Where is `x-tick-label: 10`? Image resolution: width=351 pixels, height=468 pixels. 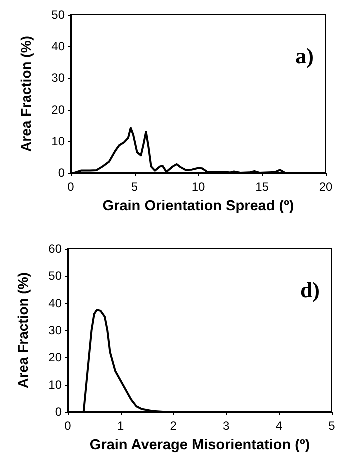 x-tick-label: 10 is located at coordinates (199, 187).